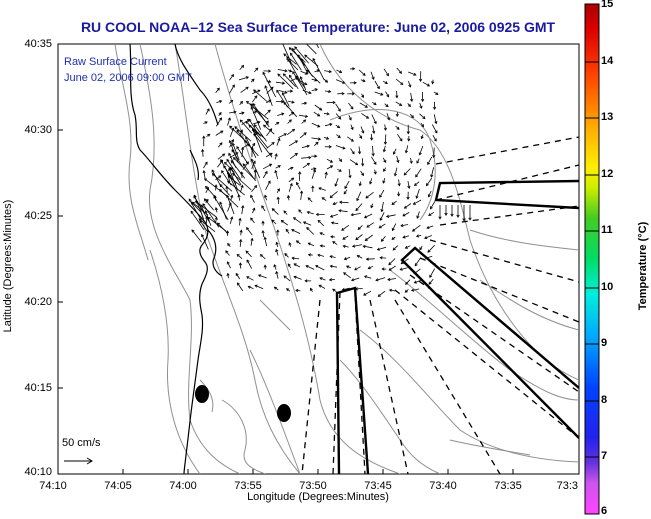 The width and height of the screenshot is (651, 519). Describe the element at coordinates (378, 486) in the screenshot. I see `x-tick-label: 73:45` at that location.